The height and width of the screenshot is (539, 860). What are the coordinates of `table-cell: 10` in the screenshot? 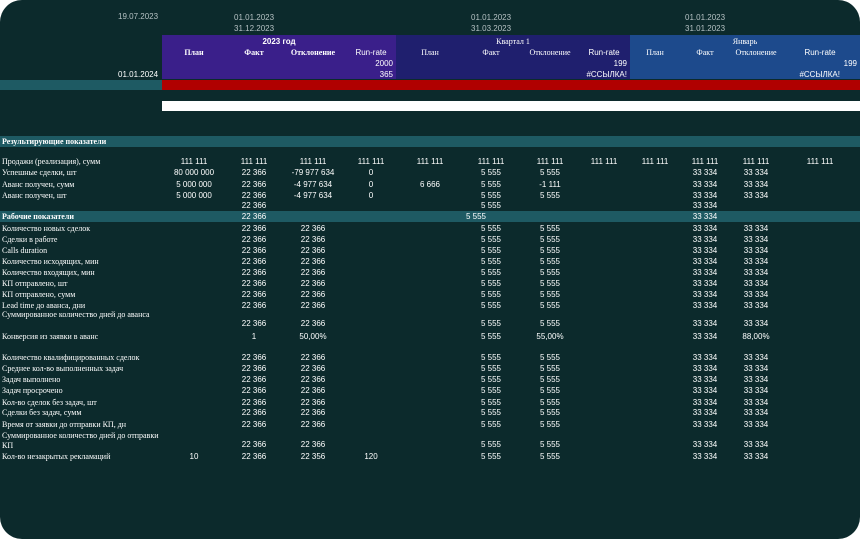 It's located at (194, 456).